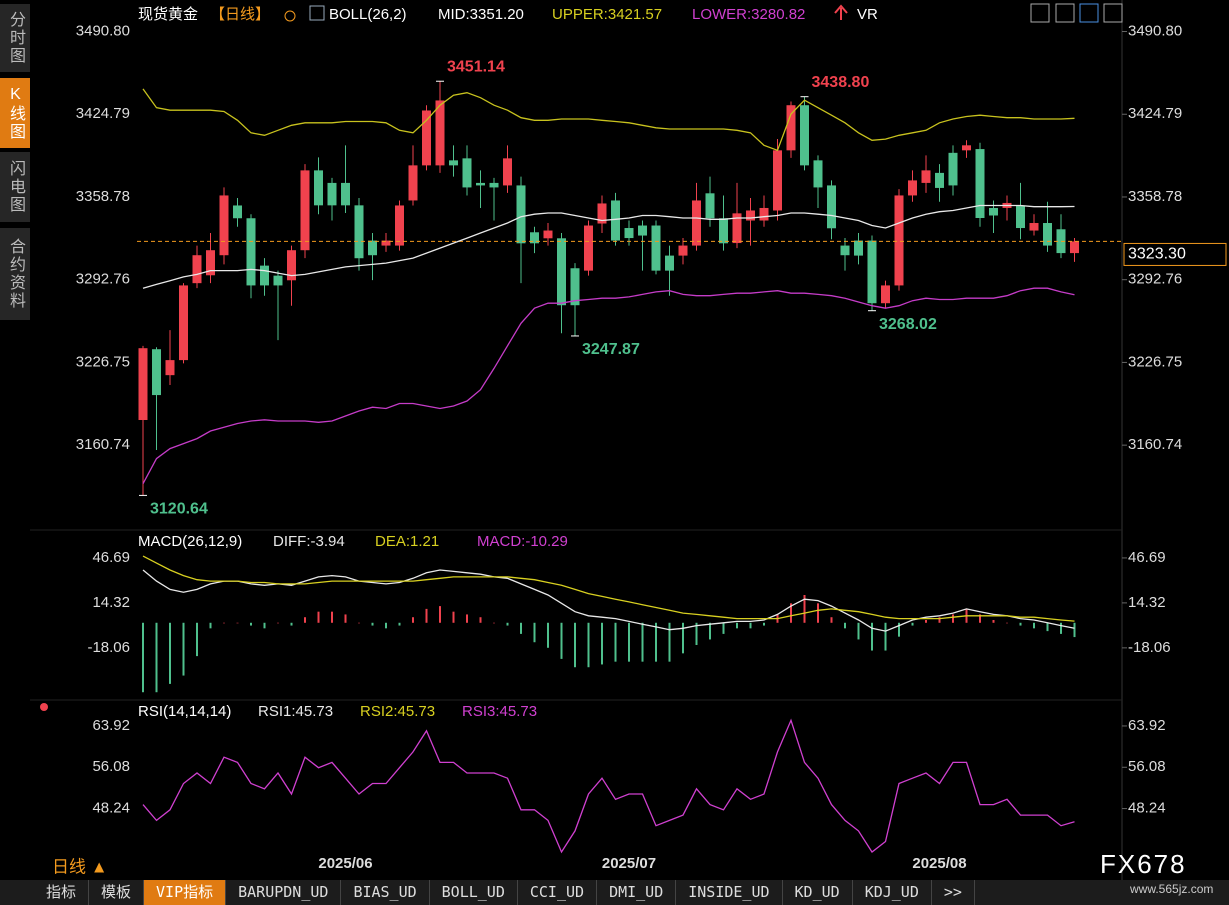 The height and width of the screenshot is (905, 1229). What do you see at coordinates (284, 892) in the screenshot?
I see `indicator-tab: BARUPDN_UD` at bounding box center [284, 892].